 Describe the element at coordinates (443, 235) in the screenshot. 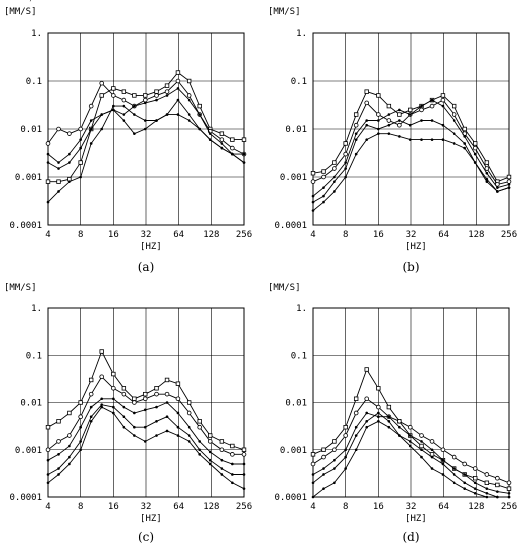

I see `x-tick-label: 64` at that location.